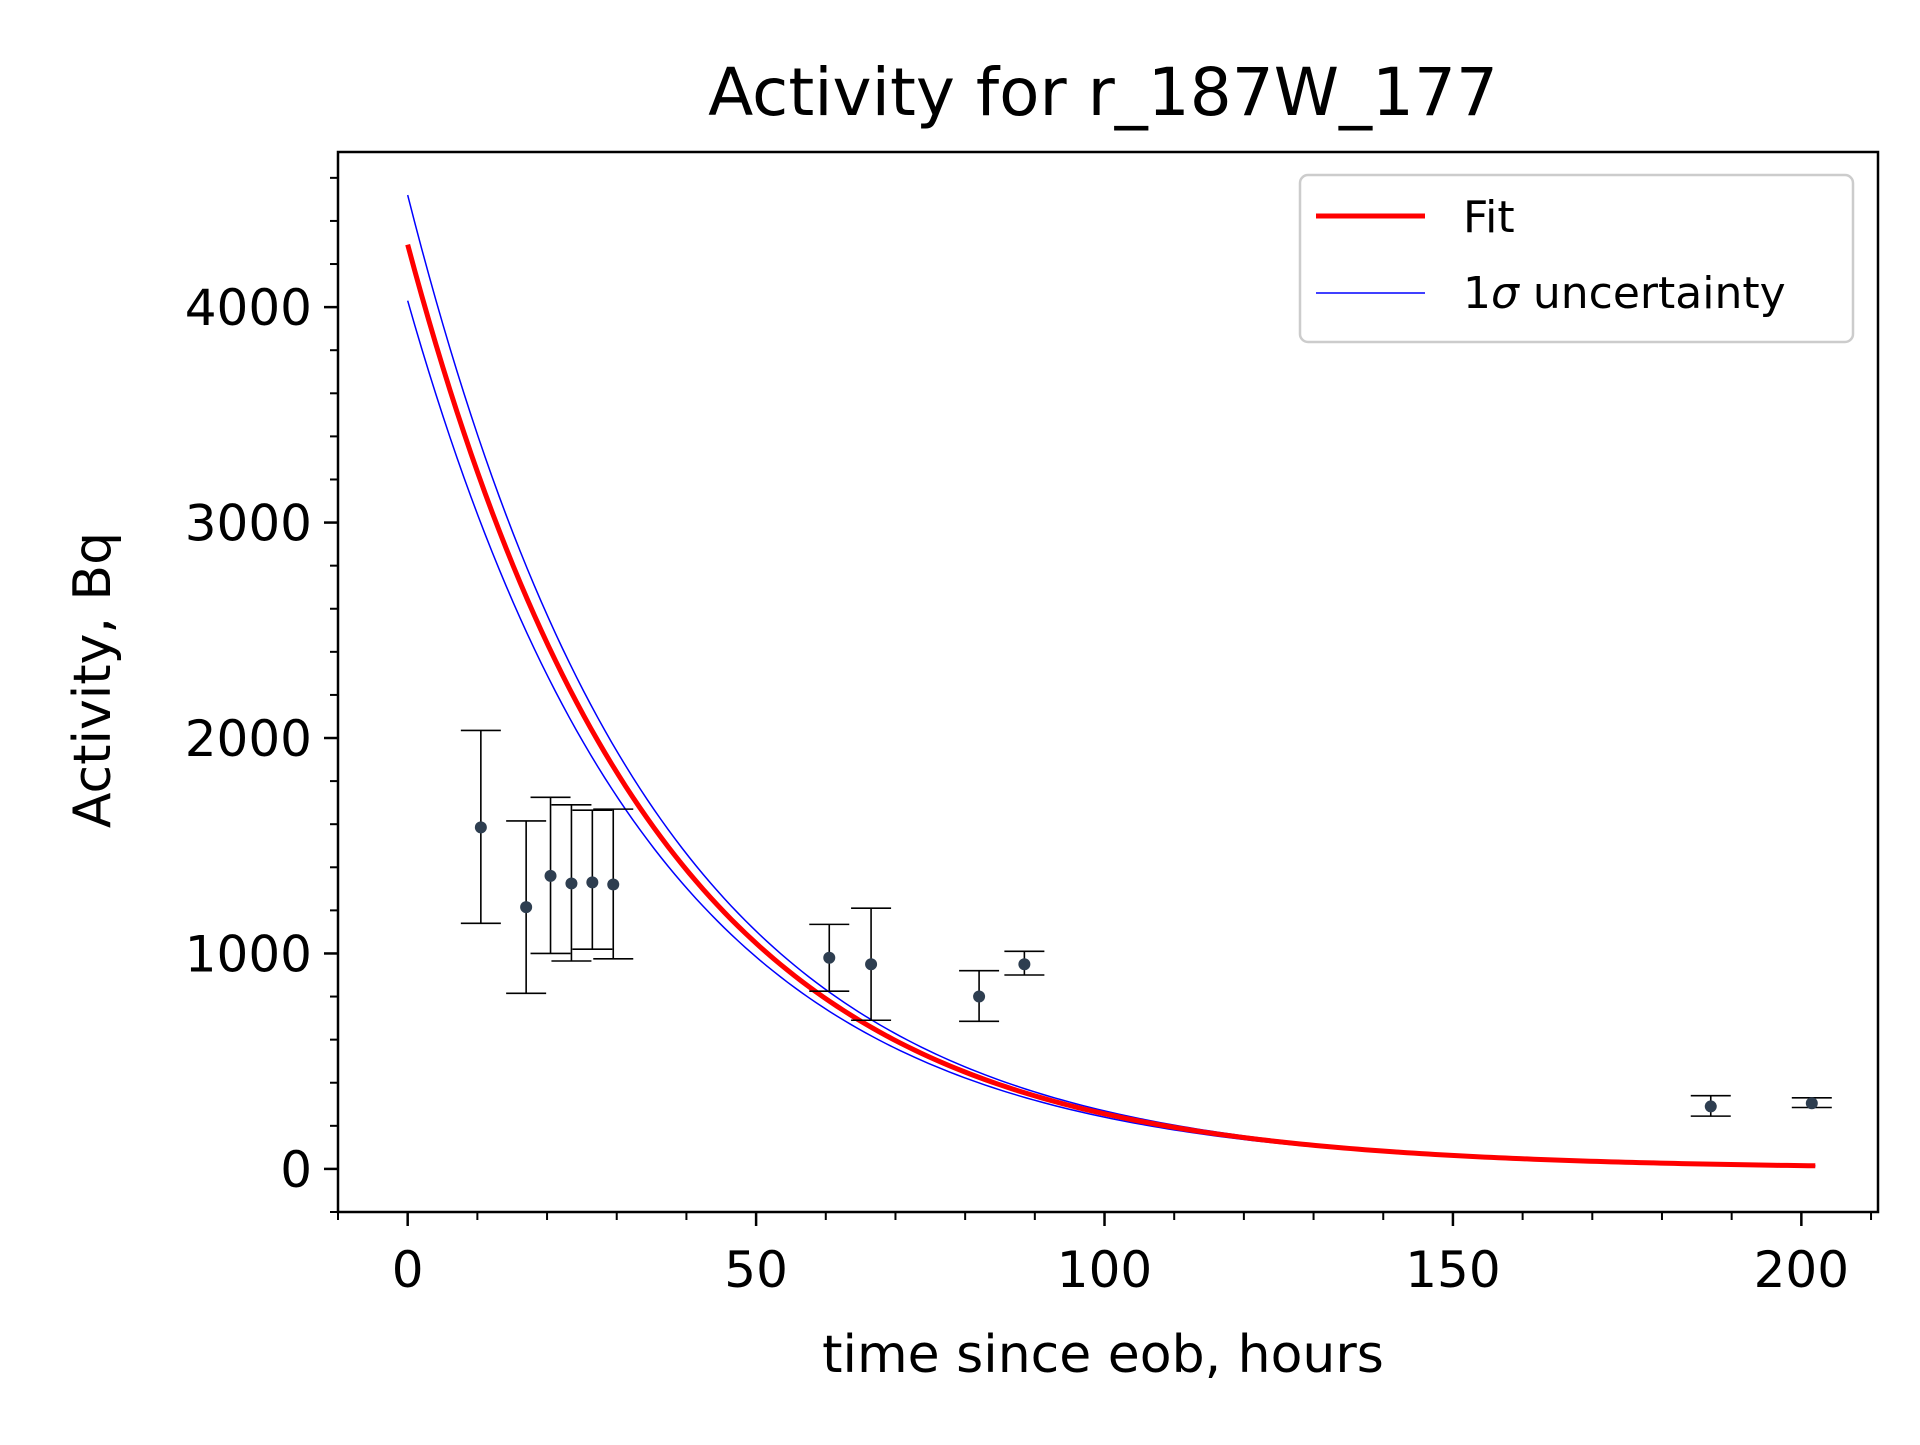 The image size is (1920, 1445). I want to click on legend-fit-label: Fit, so click(1489, 217).